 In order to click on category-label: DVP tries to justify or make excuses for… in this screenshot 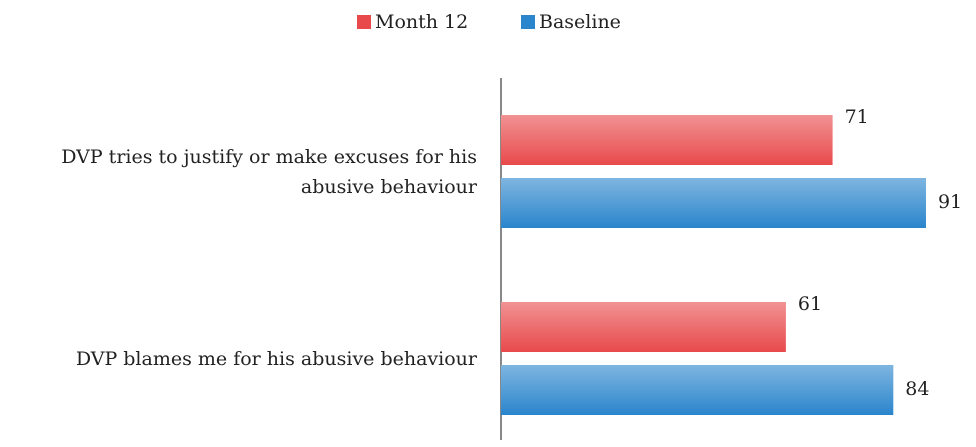, I will do `click(269, 171)`.